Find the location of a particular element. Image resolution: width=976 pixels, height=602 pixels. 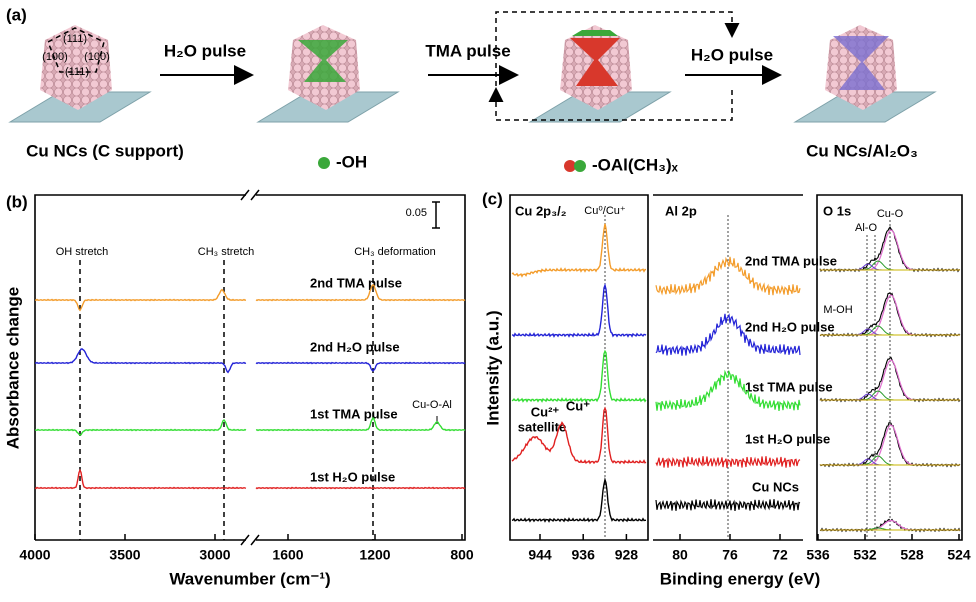

y-axis-label: Intensity (a.u.) is located at coordinates (492, 367).